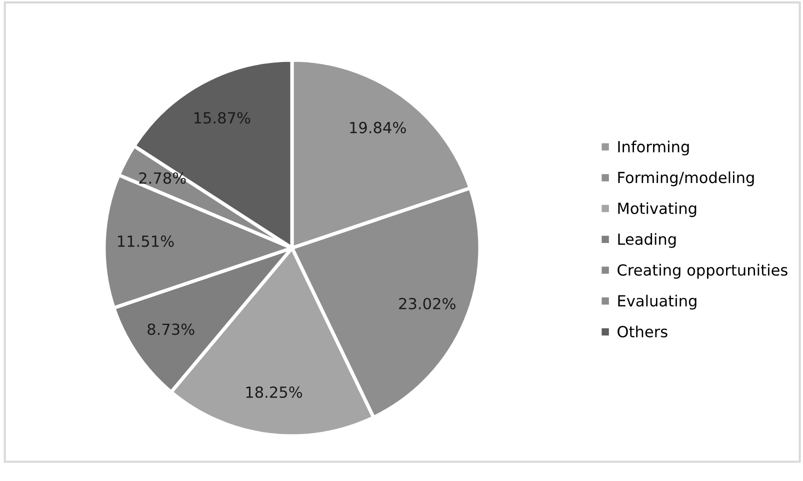 This screenshot has width=803, height=481. Describe the element at coordinates (274, 392) in the screenshot. I see `data-label: 18.25%` at that location.